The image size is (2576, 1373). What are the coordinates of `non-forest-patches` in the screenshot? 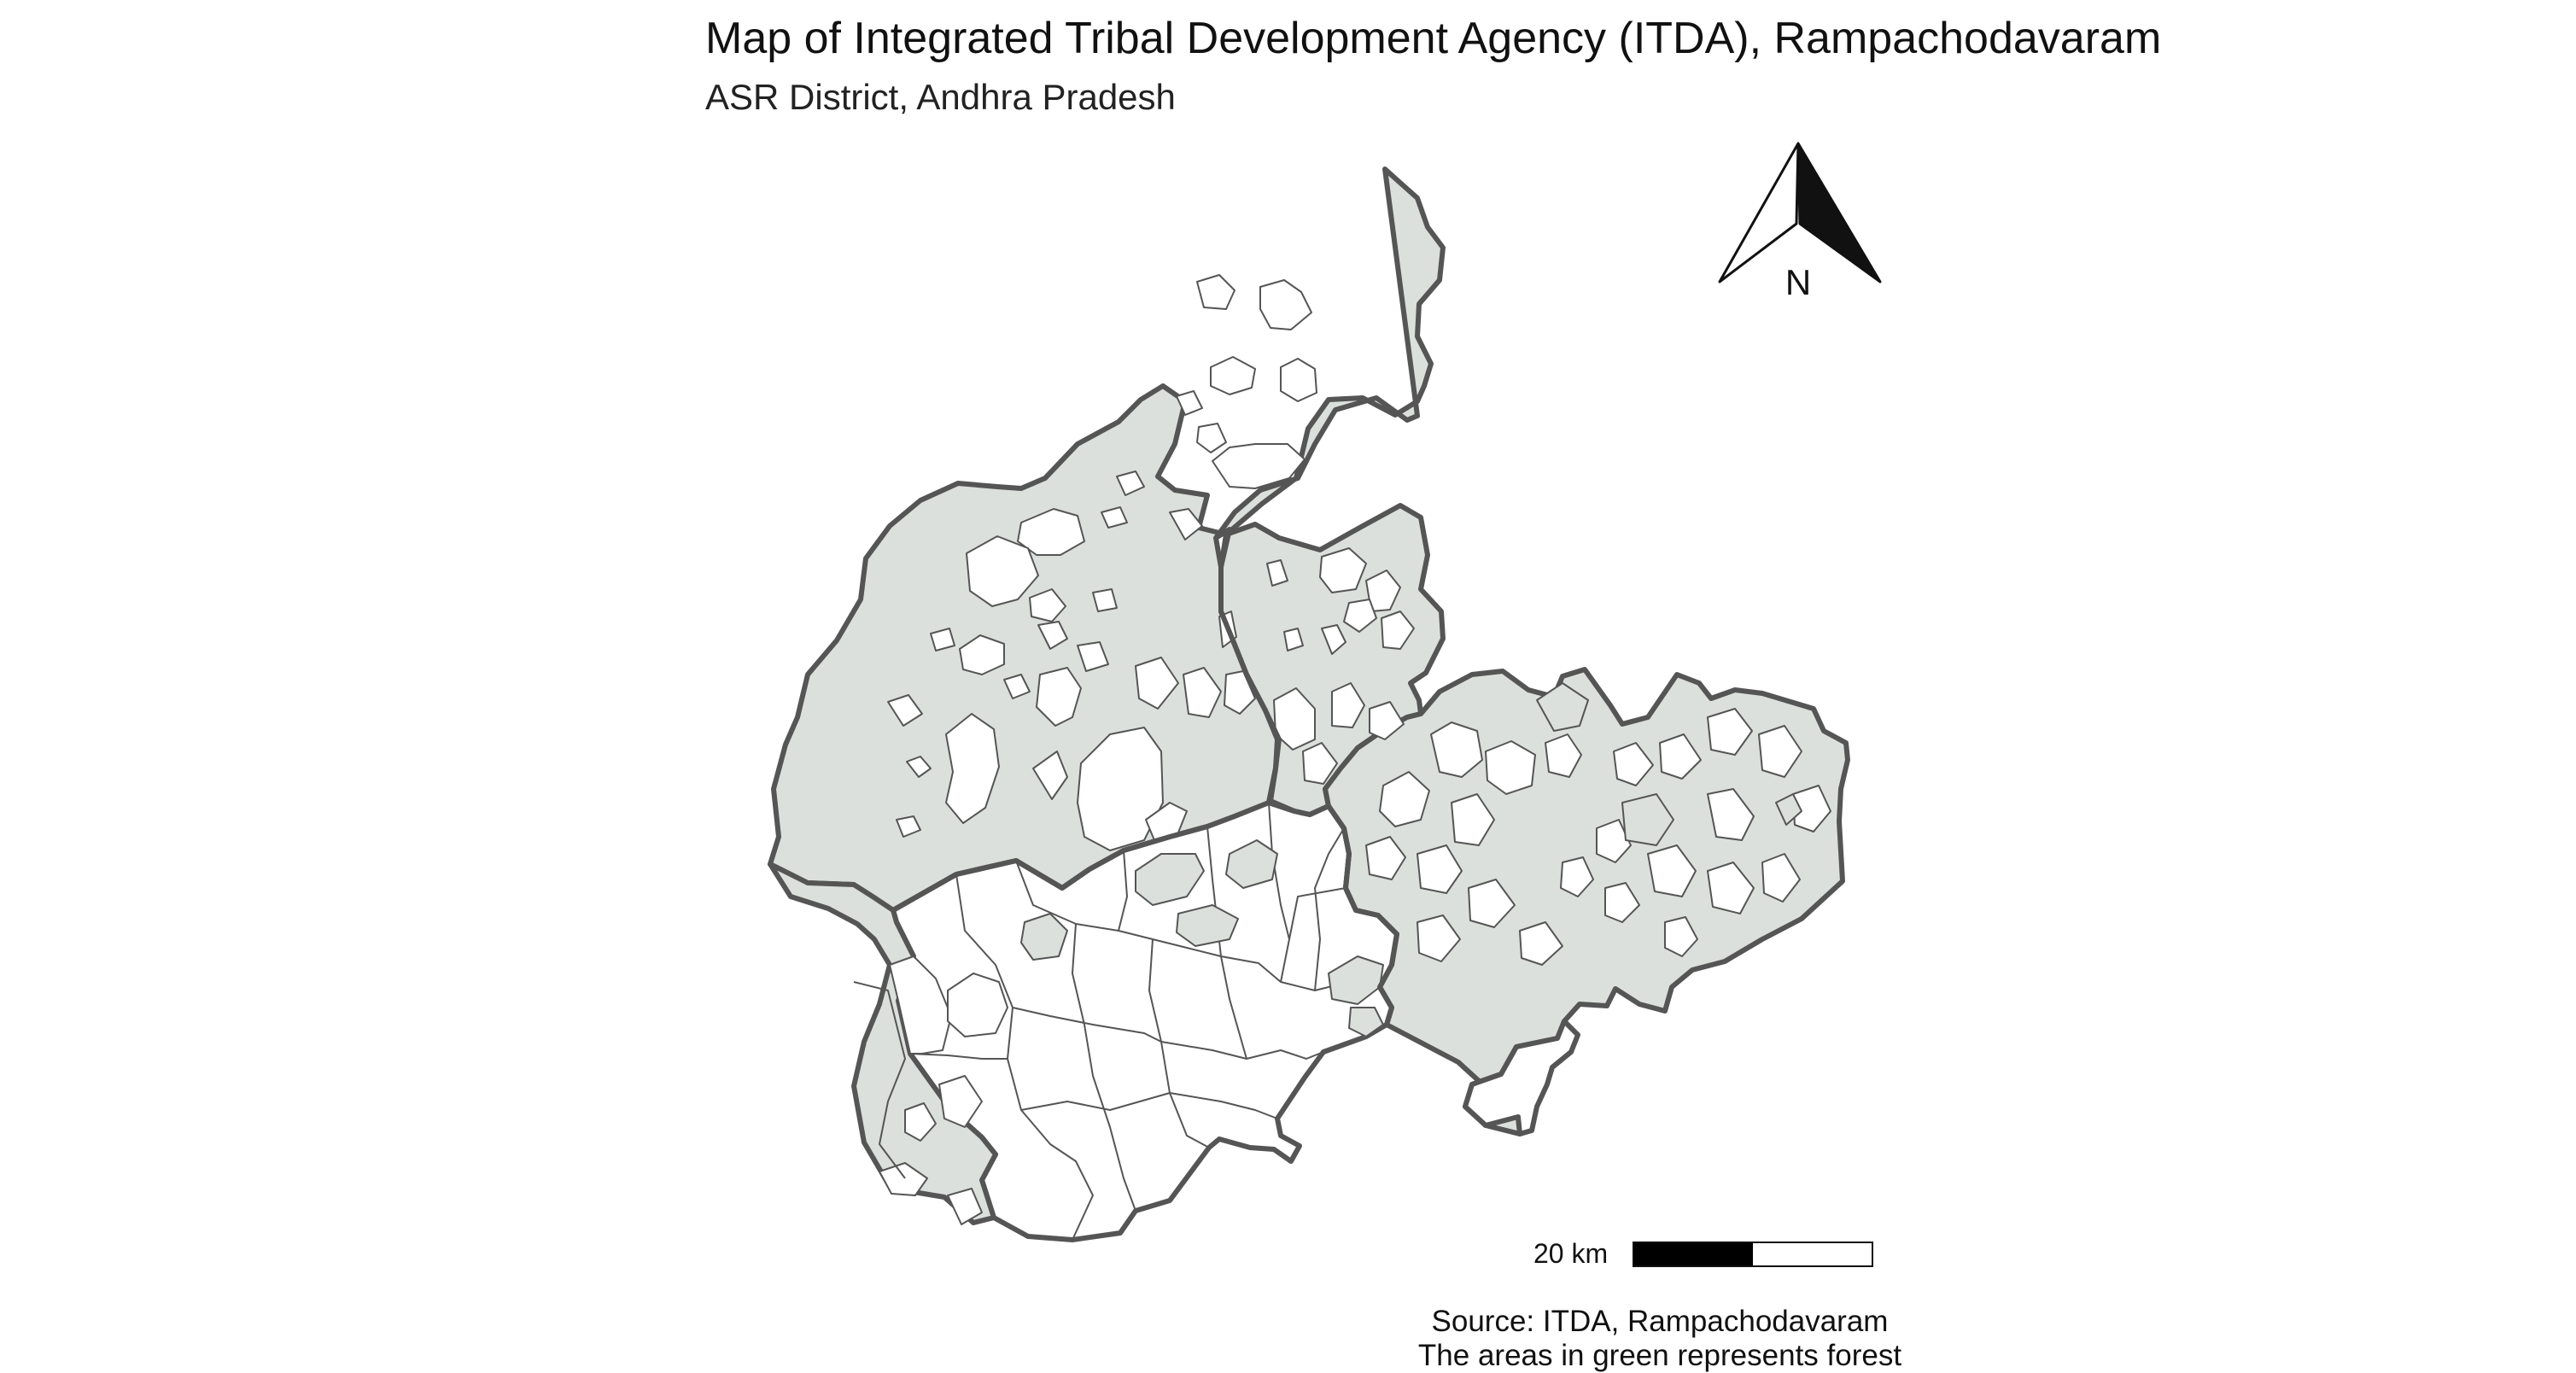 It's located at (1102, 563).